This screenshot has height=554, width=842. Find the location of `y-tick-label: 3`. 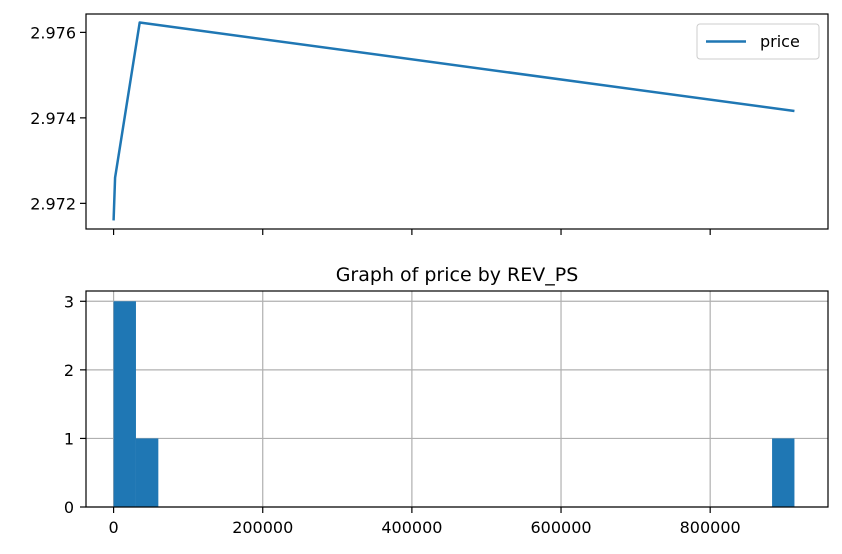

y-tick-label: 3 is located at coordinates (69, 301).